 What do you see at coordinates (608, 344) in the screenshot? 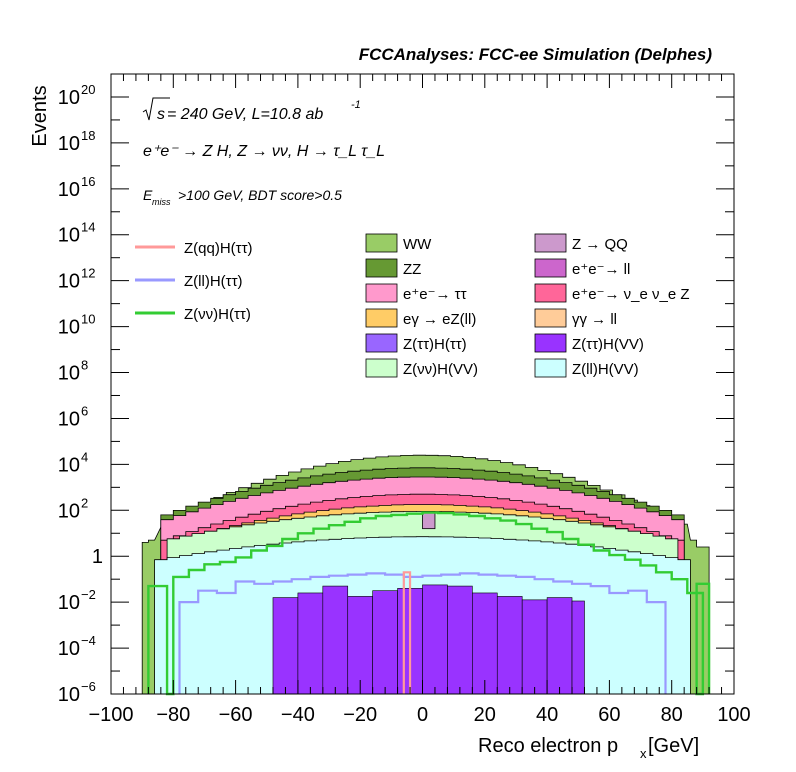
I see `legend-series-label: Z(ττ)H(VV)` at bounding box center [608, 344].